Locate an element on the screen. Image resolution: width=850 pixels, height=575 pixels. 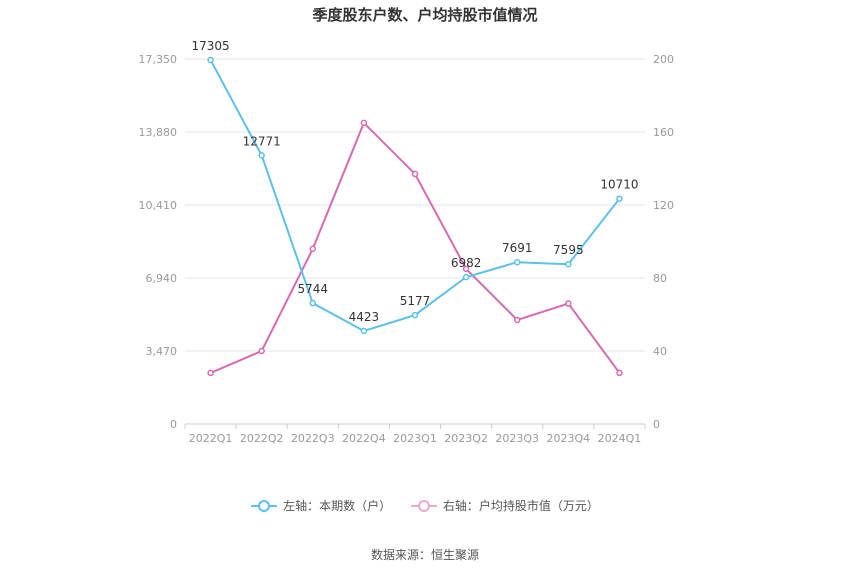
data-label: 7691 is located at coordinates (517, 248).